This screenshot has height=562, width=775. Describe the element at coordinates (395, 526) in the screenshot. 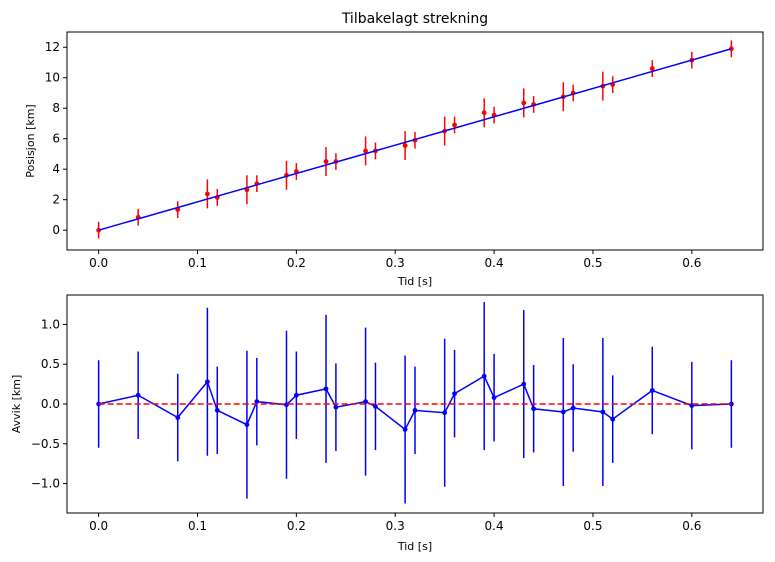

I see `deviation-chart-x-tick-label: 0.3` at that location.